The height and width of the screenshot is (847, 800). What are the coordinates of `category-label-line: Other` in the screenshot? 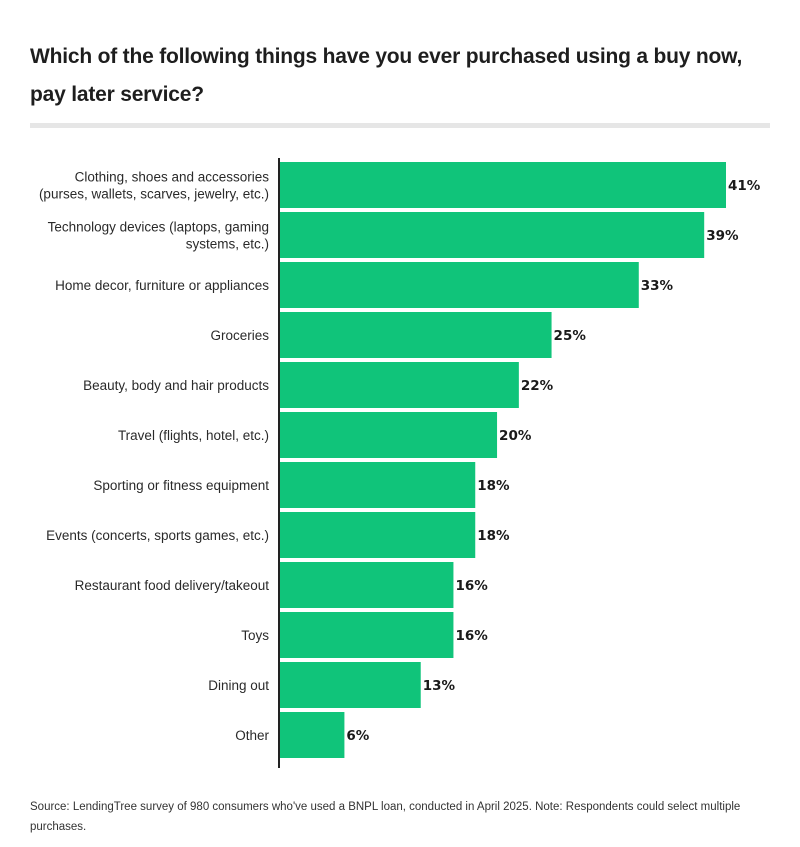 It's located at (252, 735).